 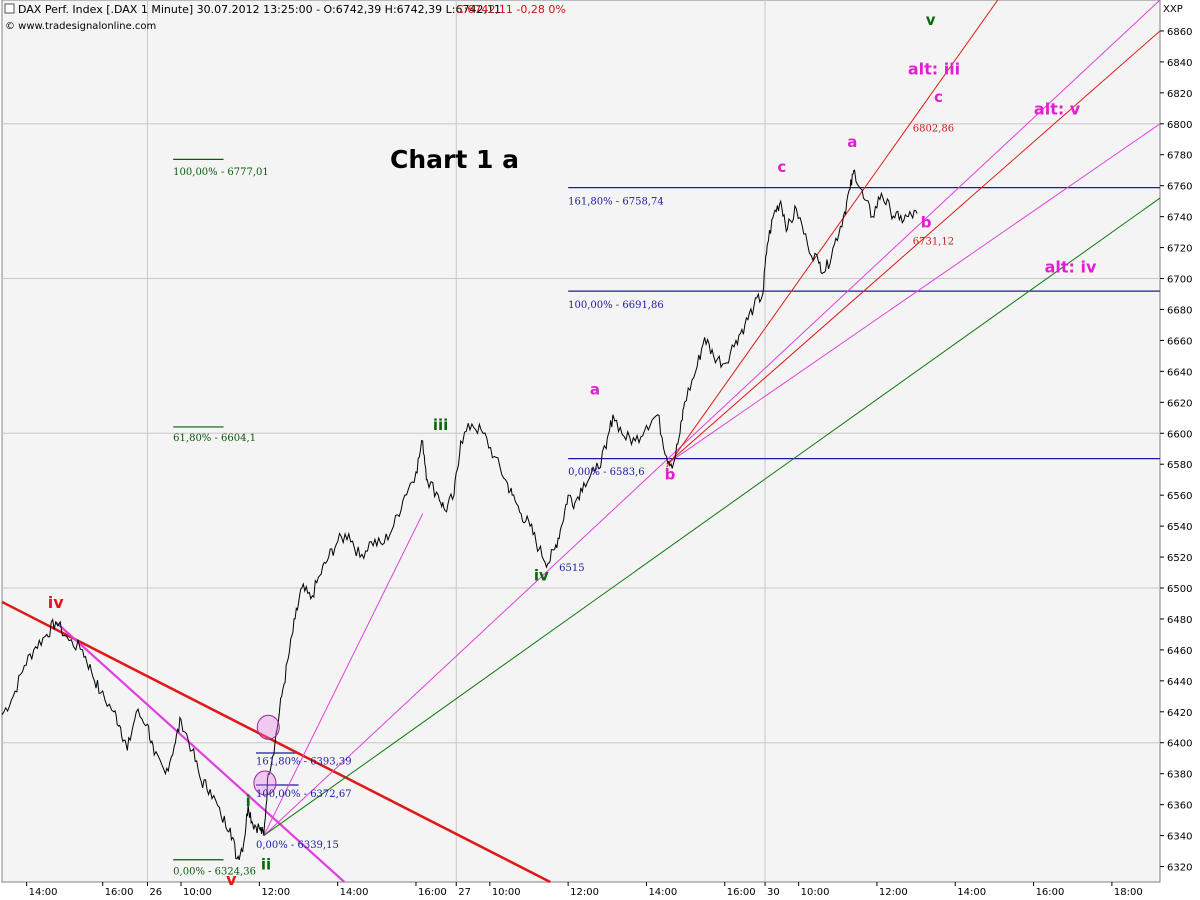 I want to click on fib-label: 0,00% - 6583,6, so click(x=606, y=472).